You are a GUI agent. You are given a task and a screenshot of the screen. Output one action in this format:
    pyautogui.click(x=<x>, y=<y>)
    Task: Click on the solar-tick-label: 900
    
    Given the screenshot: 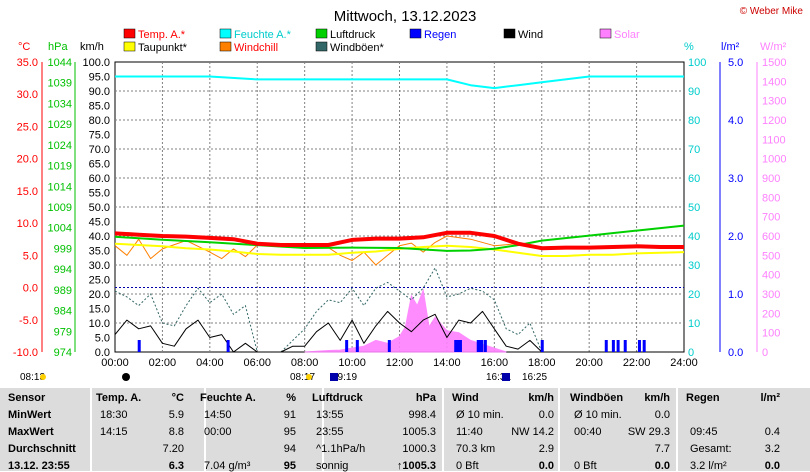 What is the action you would take?
    pyautogui.click(x=771, y=179)
    